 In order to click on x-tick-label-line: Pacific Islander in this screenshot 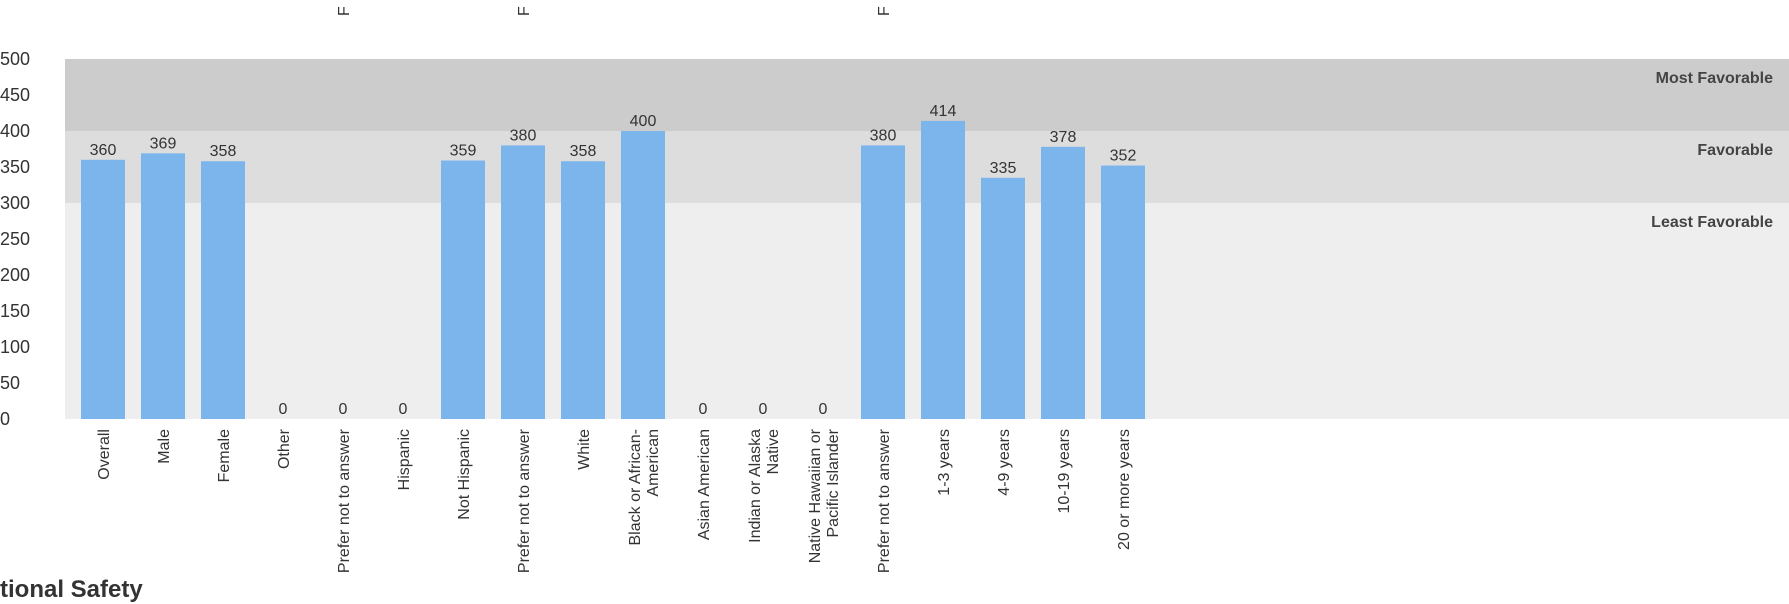, I will do `click(833, 482)`.